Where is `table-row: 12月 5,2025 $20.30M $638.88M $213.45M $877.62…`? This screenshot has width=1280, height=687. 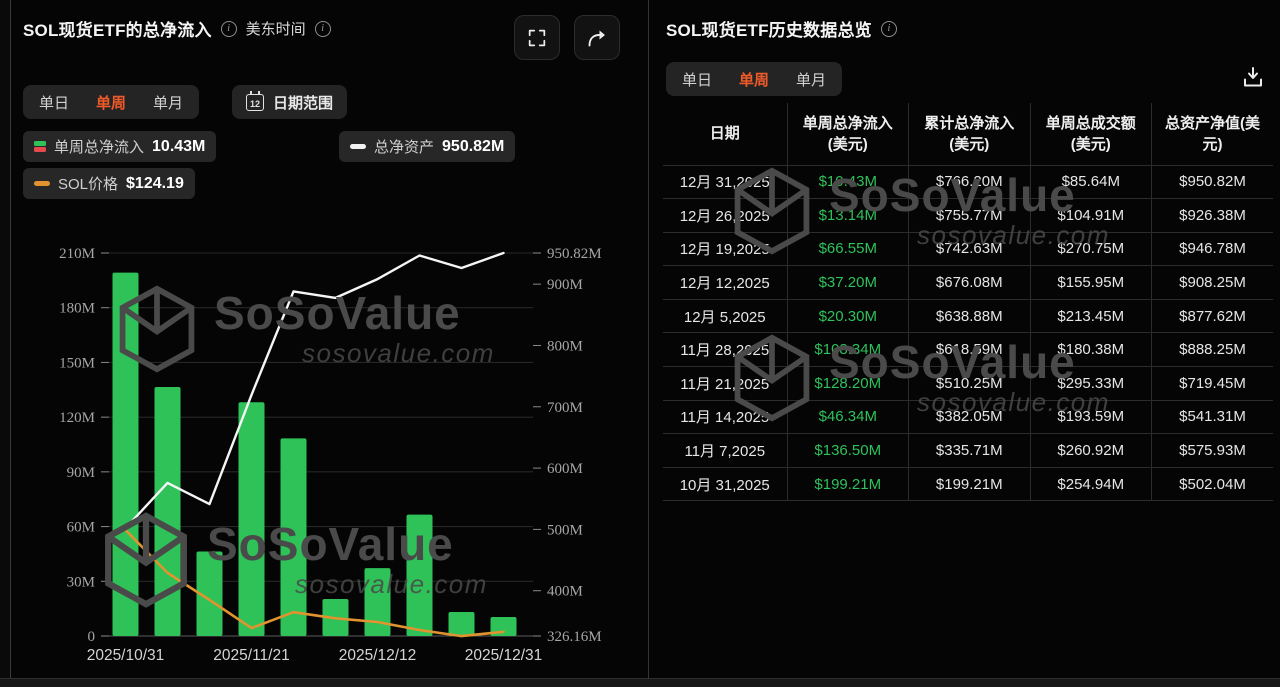
table-row: 12月 5,2025 $20.30M $638.88M $213.45M $877.62… is located at coordinates (968, 316).